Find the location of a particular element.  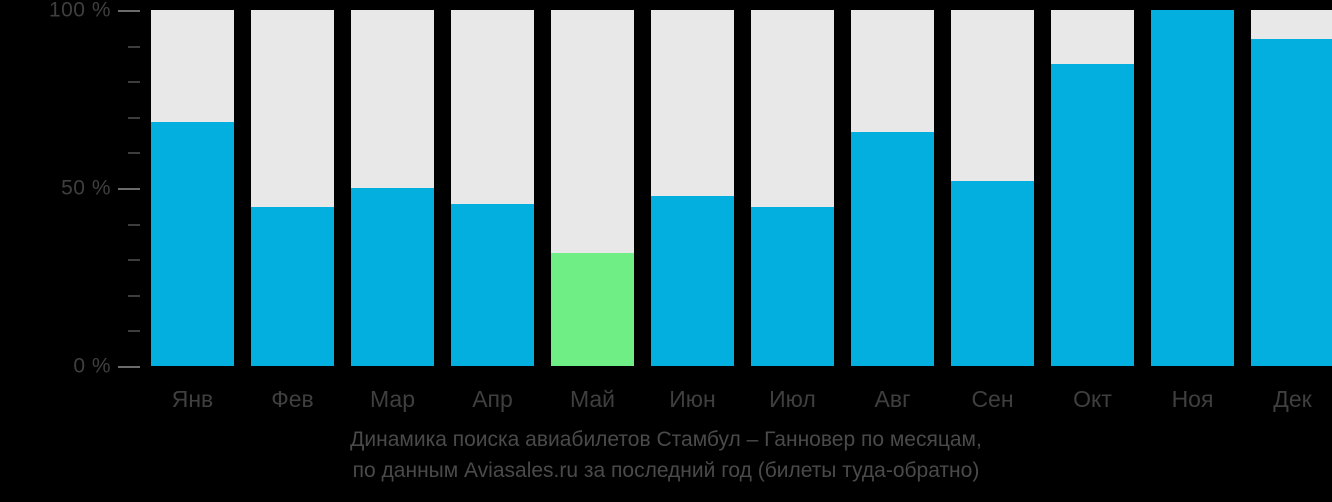

y-axis: 0 % 50 % 100 % is located at coordinates (75, 190).